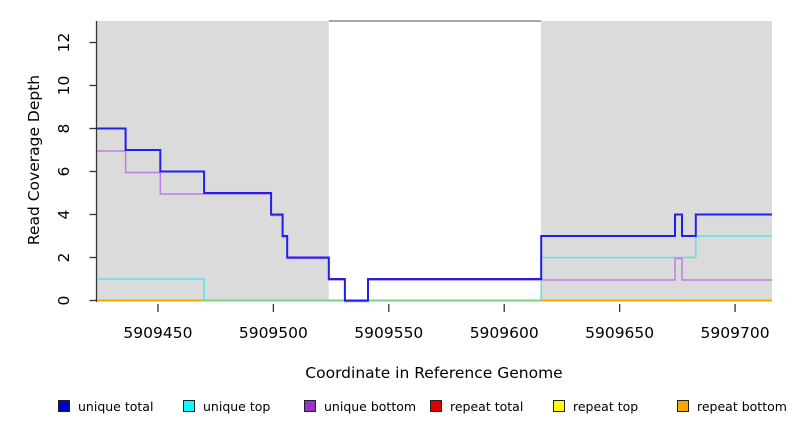 This screenshot has width=792, height=432. Describe the element at coordinates (157, 333) in the screenshot. I see `x-tick-label: 5909450` at that location.